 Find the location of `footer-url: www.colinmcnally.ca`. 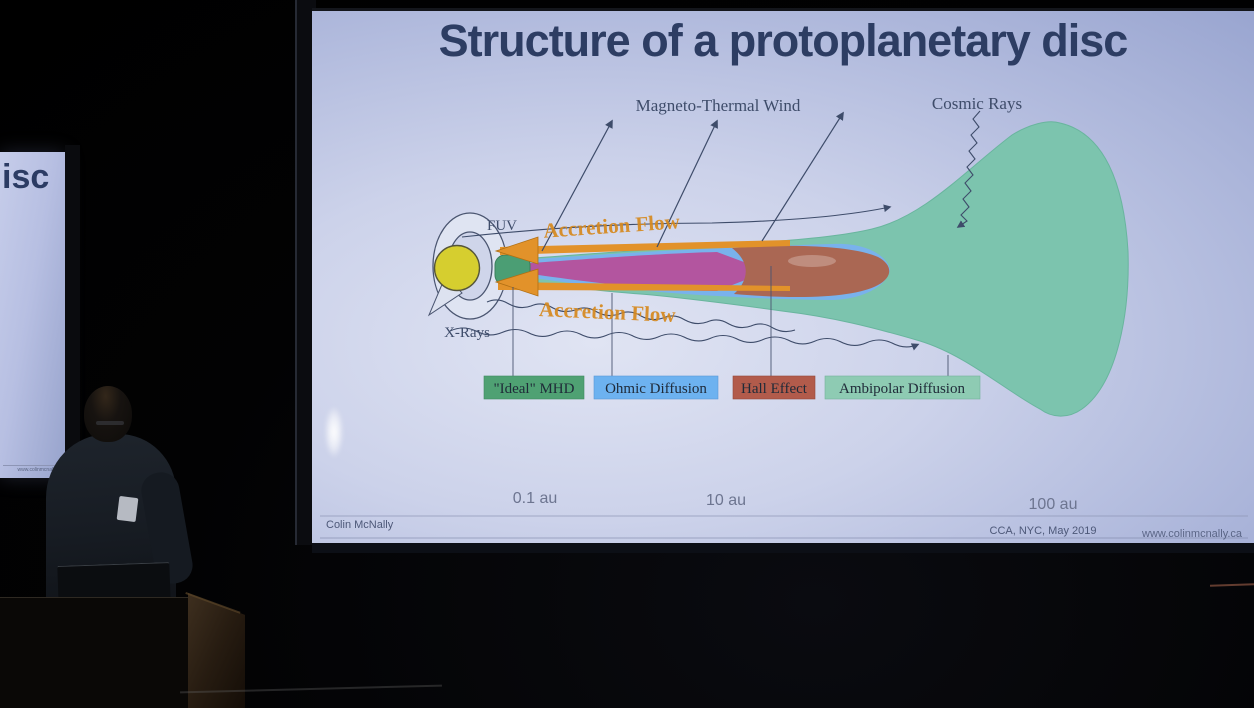

footer-url: www.colinmcnally.ca is located at coordinates (1192, 534).